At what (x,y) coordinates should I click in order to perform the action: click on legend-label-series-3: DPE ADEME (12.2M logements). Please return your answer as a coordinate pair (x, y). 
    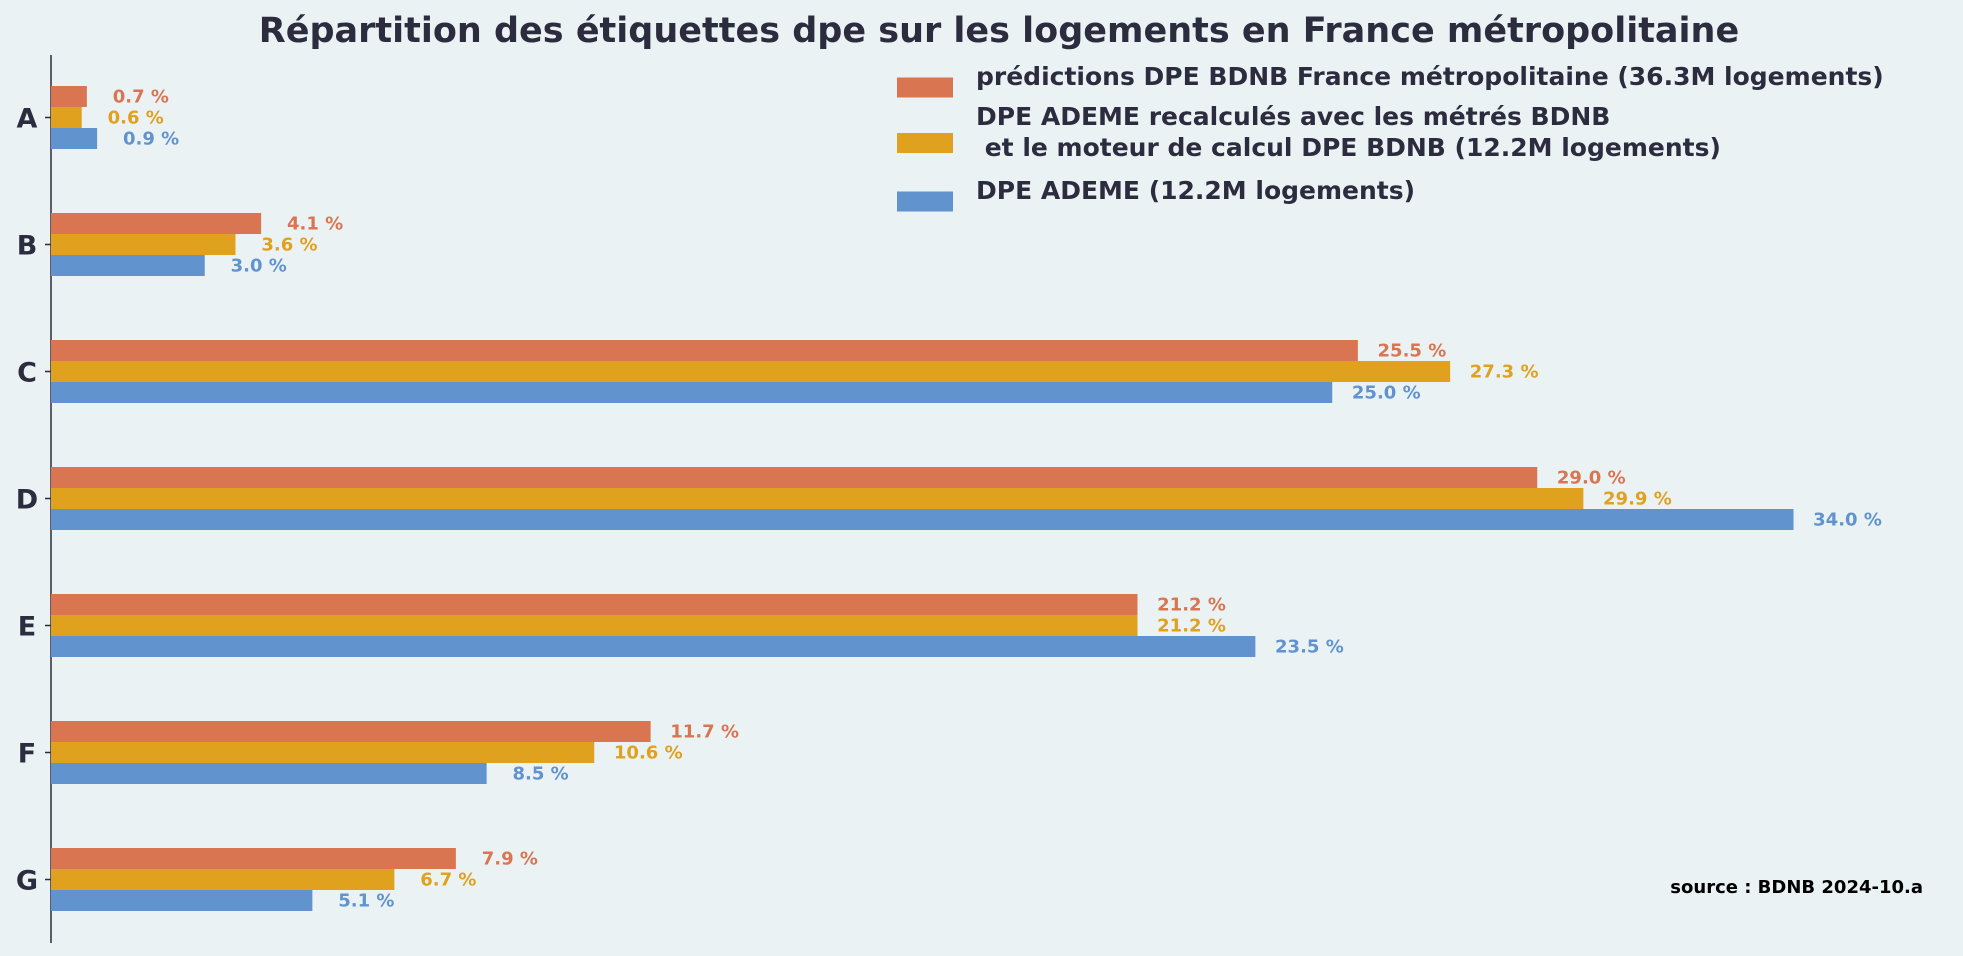
    Looking at the image, I should click on (1195, 190).